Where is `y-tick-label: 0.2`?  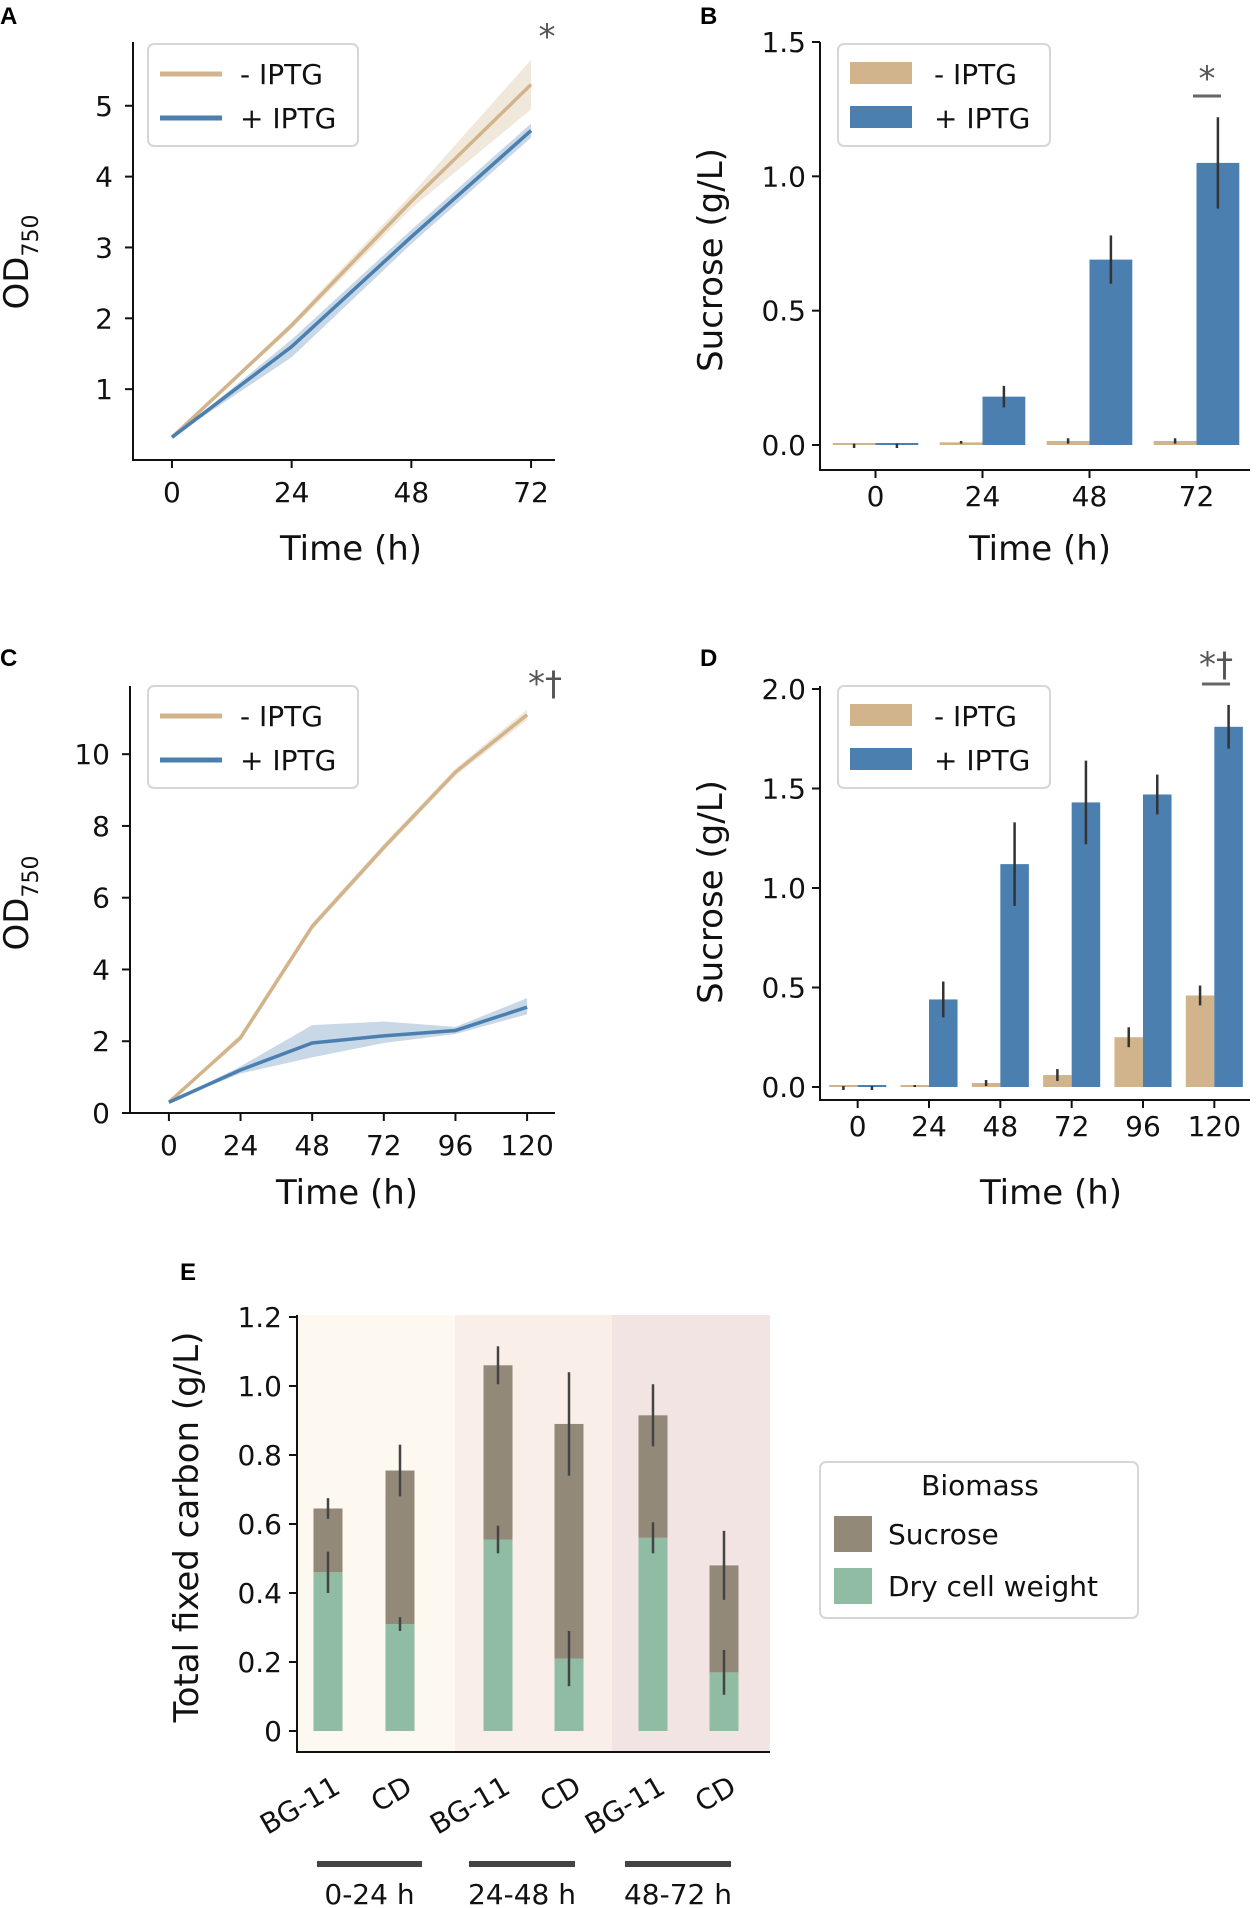
y-tick-label: 0.2 is located at coordinates (259, 1662).